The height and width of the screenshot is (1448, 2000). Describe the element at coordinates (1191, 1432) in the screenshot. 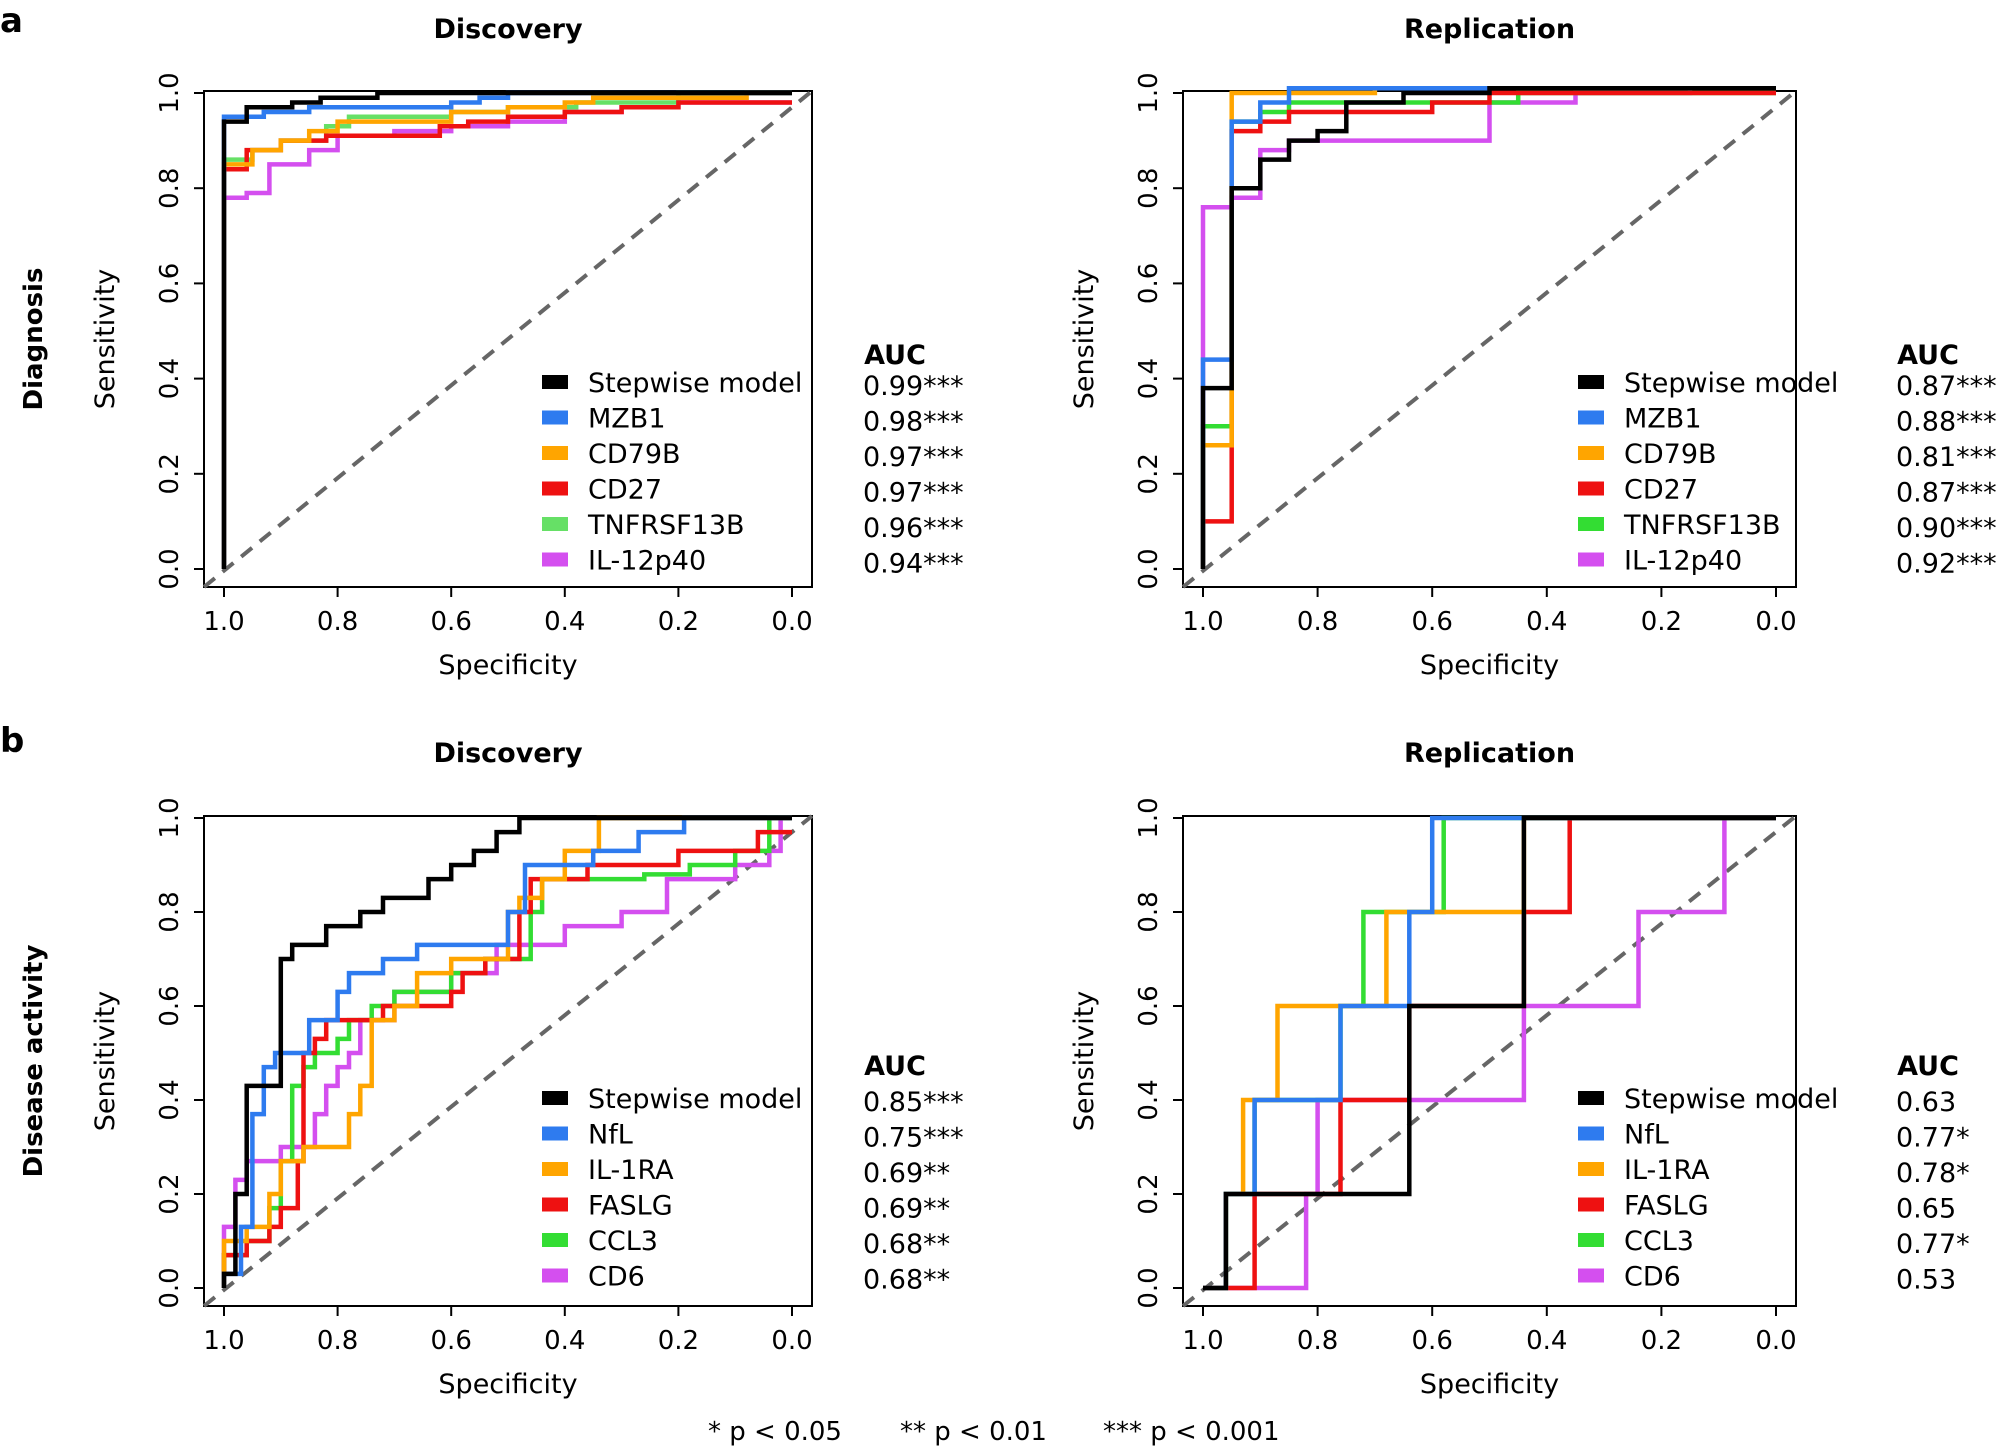

I see `footnote-p001: *** p < 0.001` at that location.